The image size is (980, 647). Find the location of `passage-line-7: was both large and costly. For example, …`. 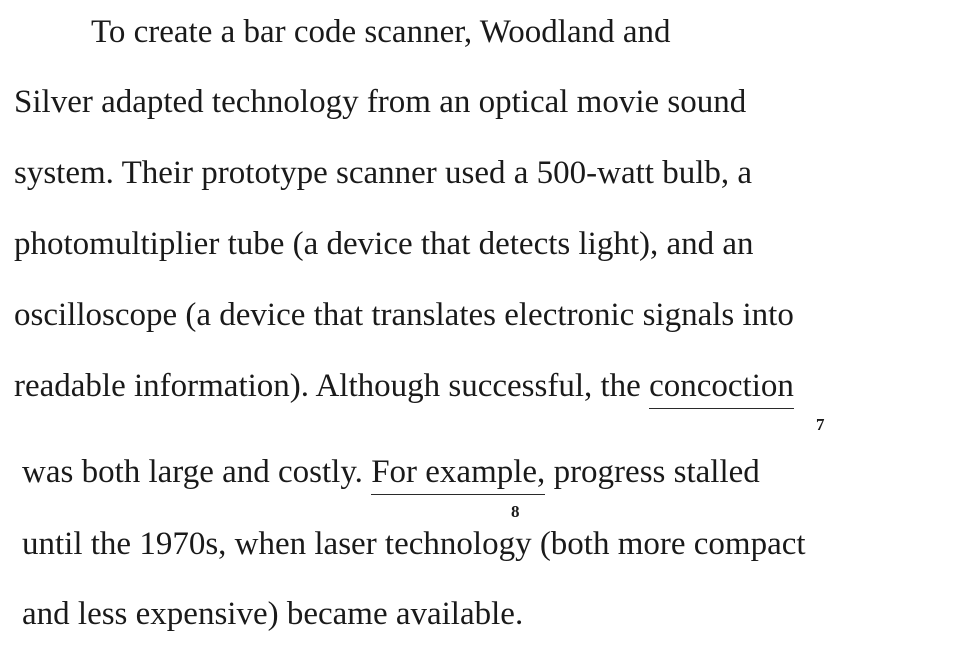

passage-line-7: was both large and costly. For example, … is located at coordinates (391, 473).